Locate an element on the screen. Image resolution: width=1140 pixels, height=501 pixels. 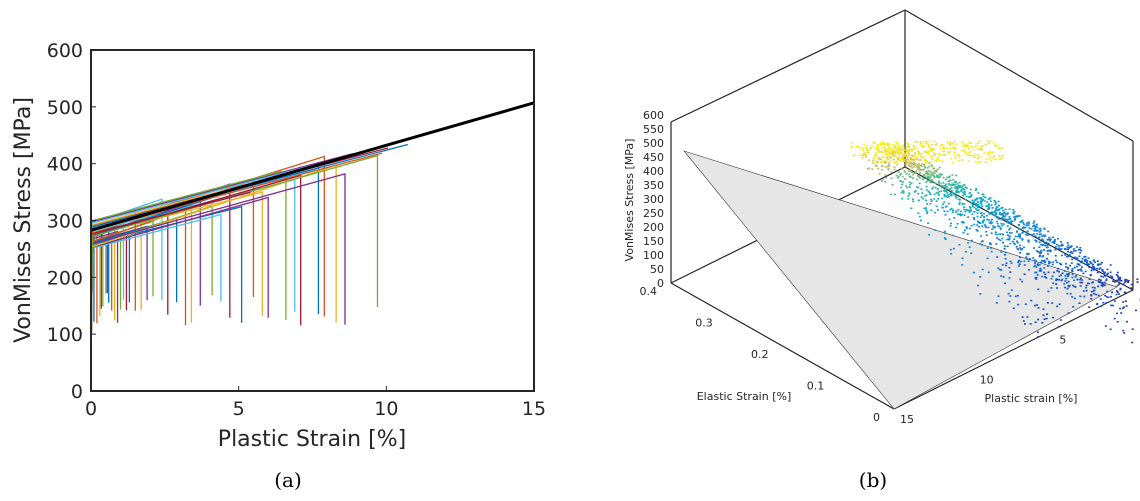
y-tick-label: 0 is located at coordinates (77, 392).